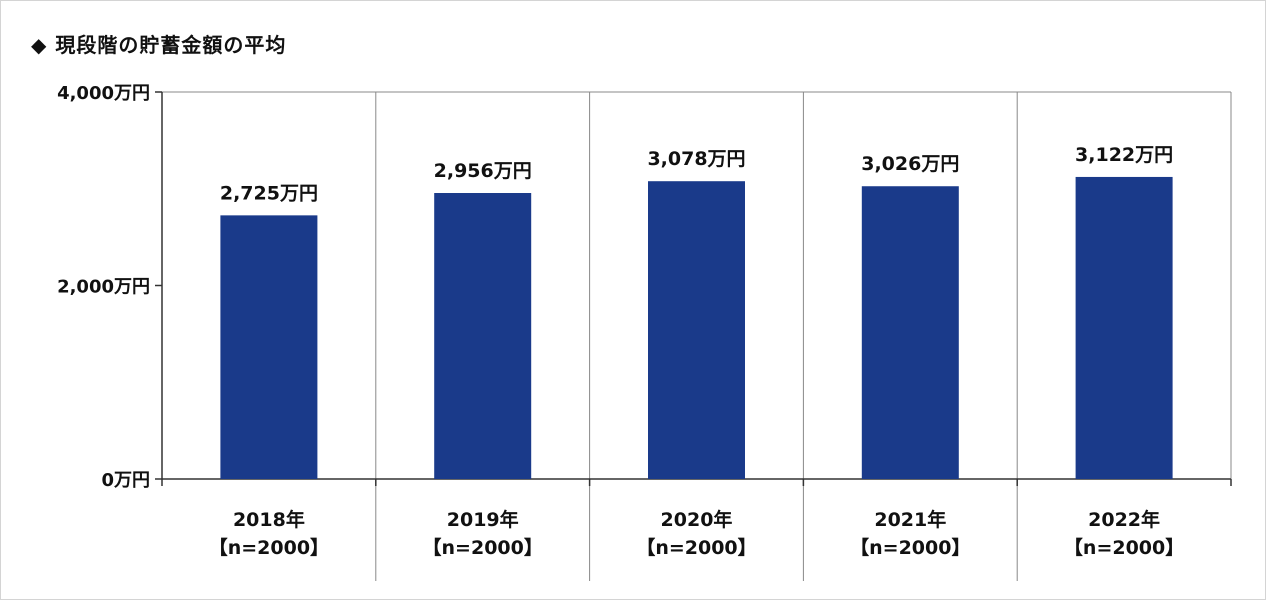  What do you see at coordinates (483, 171) in the screenshot?
I see `bar-value-label: 2,956万円` at bounding box center [483, 171].